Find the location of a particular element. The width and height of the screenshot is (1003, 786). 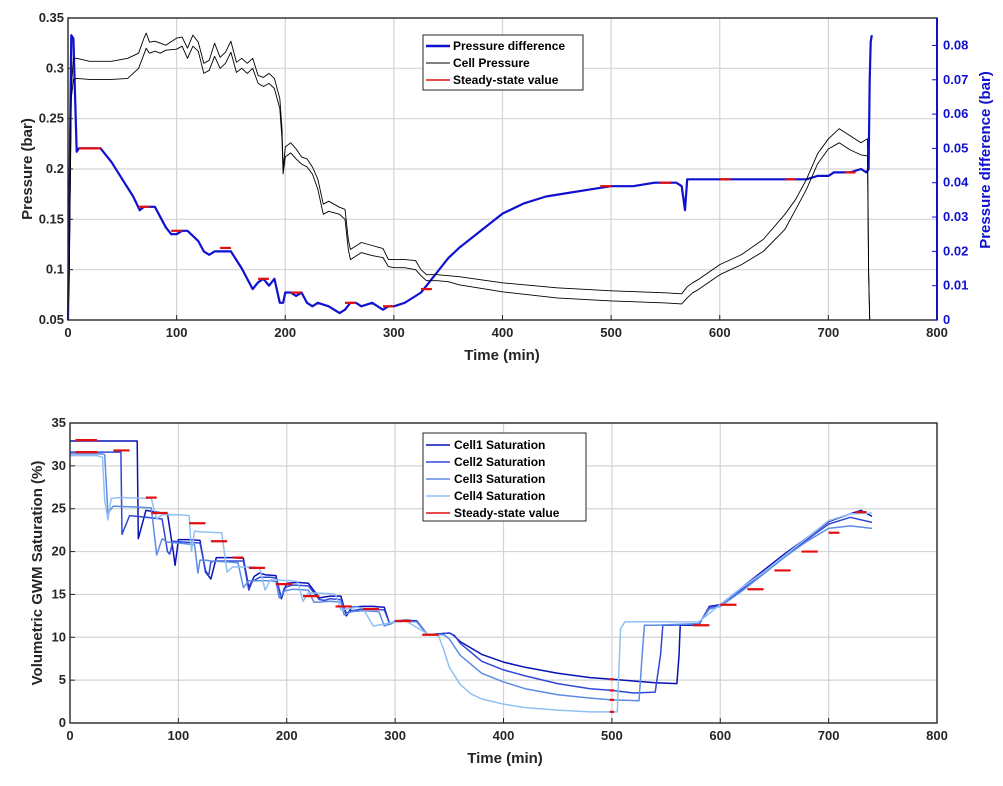

y-tick-label: 0.35 is located at coordinates (51, 17).